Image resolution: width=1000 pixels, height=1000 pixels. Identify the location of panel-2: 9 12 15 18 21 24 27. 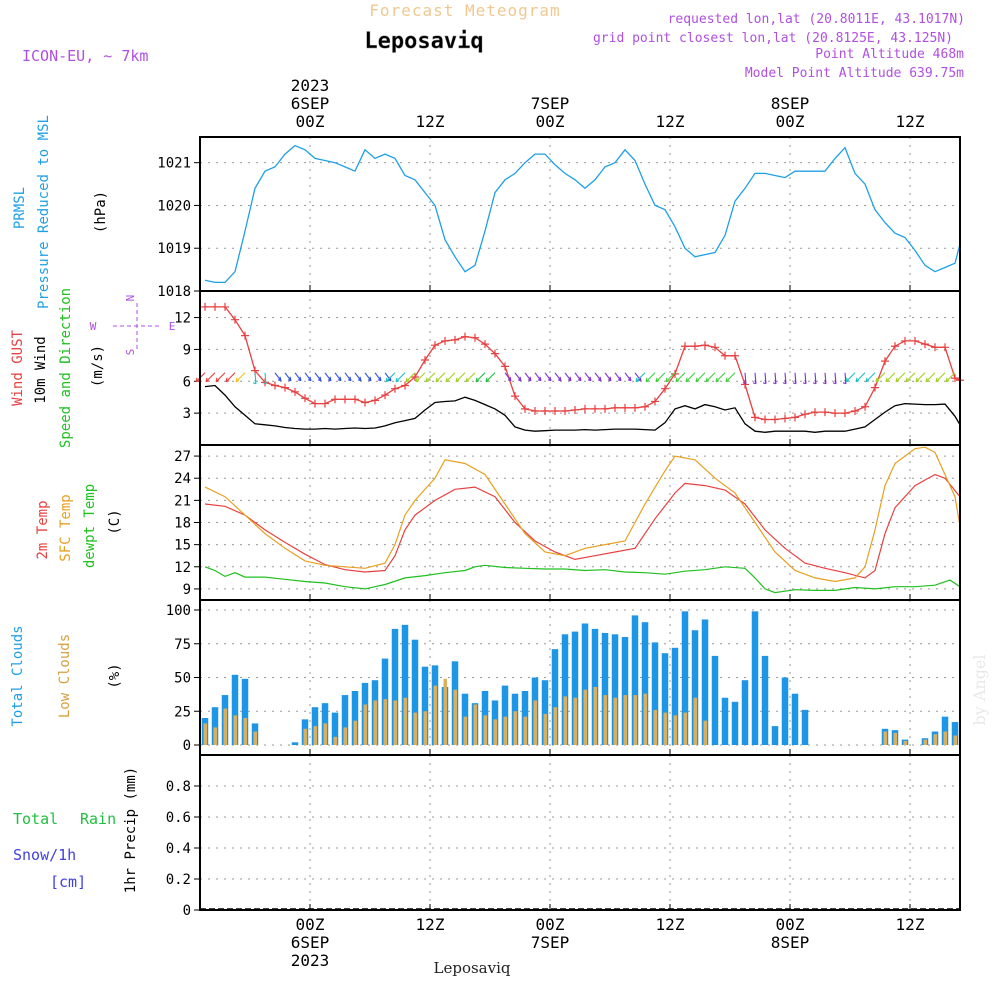
(567, 522).